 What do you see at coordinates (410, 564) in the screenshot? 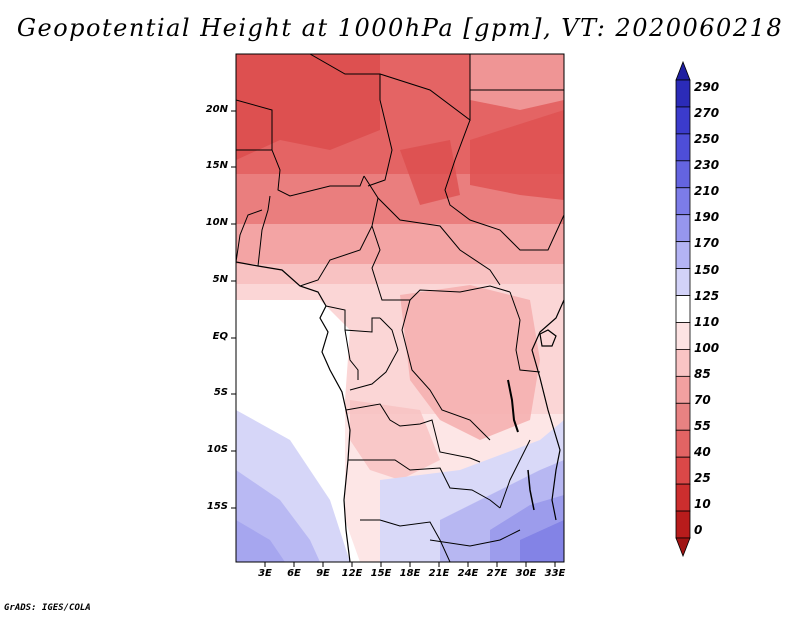
I see `x-axis-ticks` at bounding box center [410, 564].